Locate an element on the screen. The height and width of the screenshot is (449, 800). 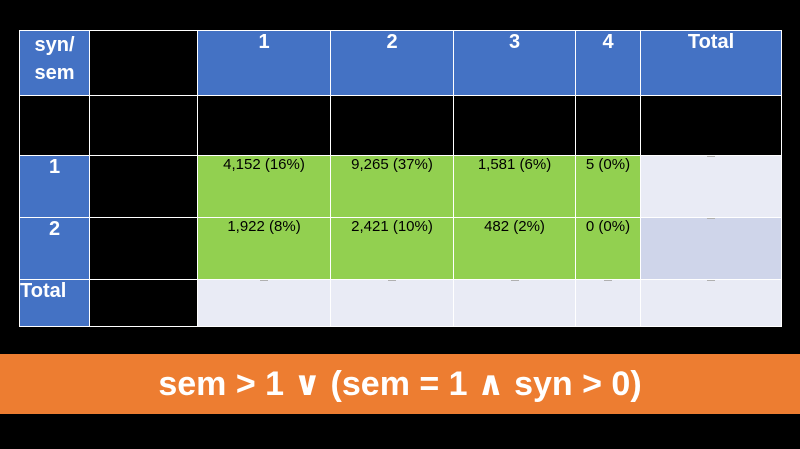
table-row: 2 1,922 (8%) 2,421 (10%) 482 (2%) 0 (0%) is located at coordinates (400, 248).